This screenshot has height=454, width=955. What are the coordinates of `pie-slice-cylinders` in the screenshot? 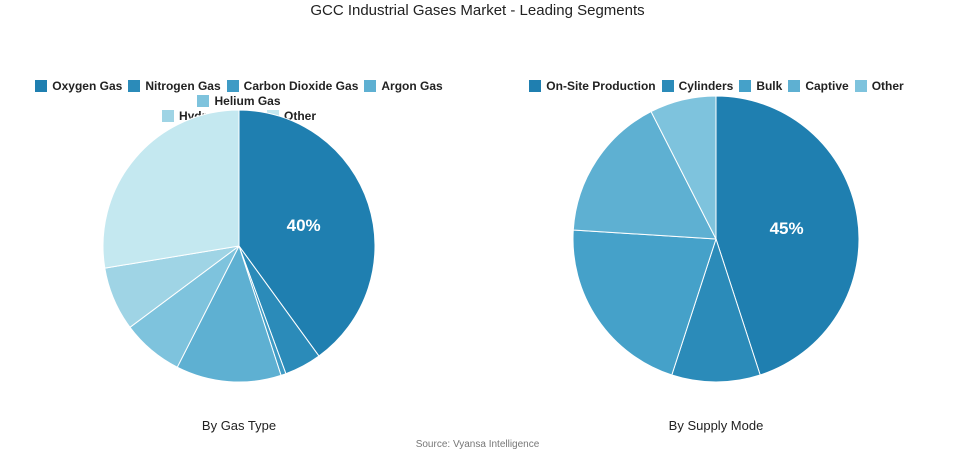 It's located at (716, 310).